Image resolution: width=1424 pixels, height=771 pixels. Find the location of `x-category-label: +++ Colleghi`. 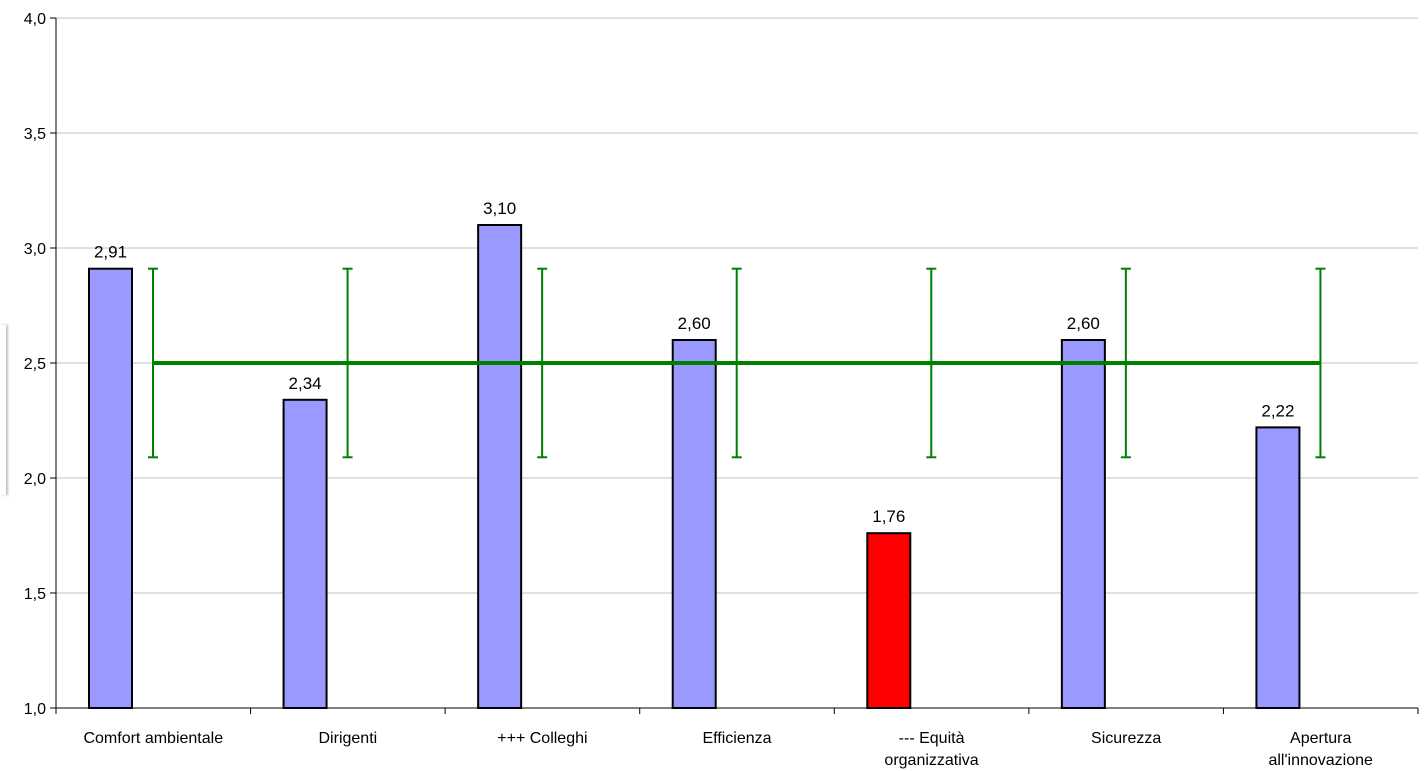

x-category-label: +++ Colleghi is located at coordinates (542, 738).